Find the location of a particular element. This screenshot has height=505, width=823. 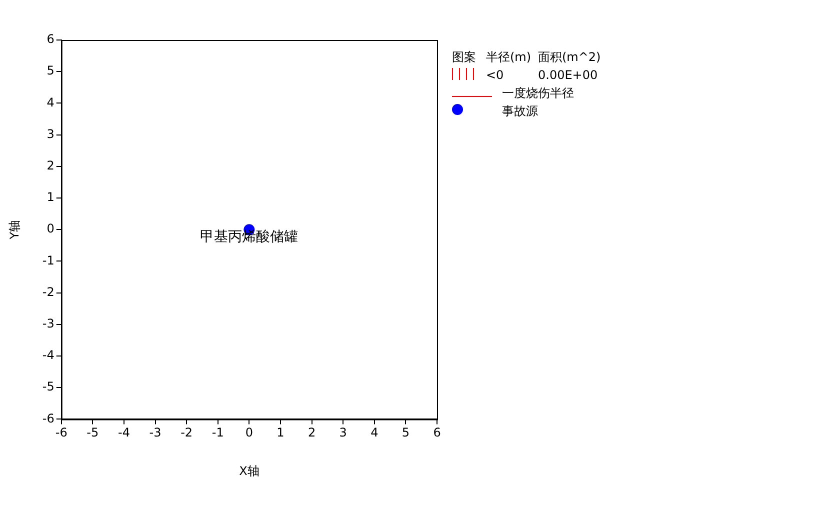

x-axis-title: X轴 is located at coordinates (249, 471).